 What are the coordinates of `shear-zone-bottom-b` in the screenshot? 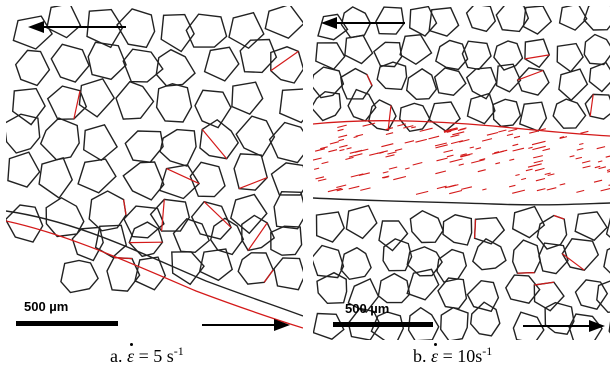 It's located at (461, 201).